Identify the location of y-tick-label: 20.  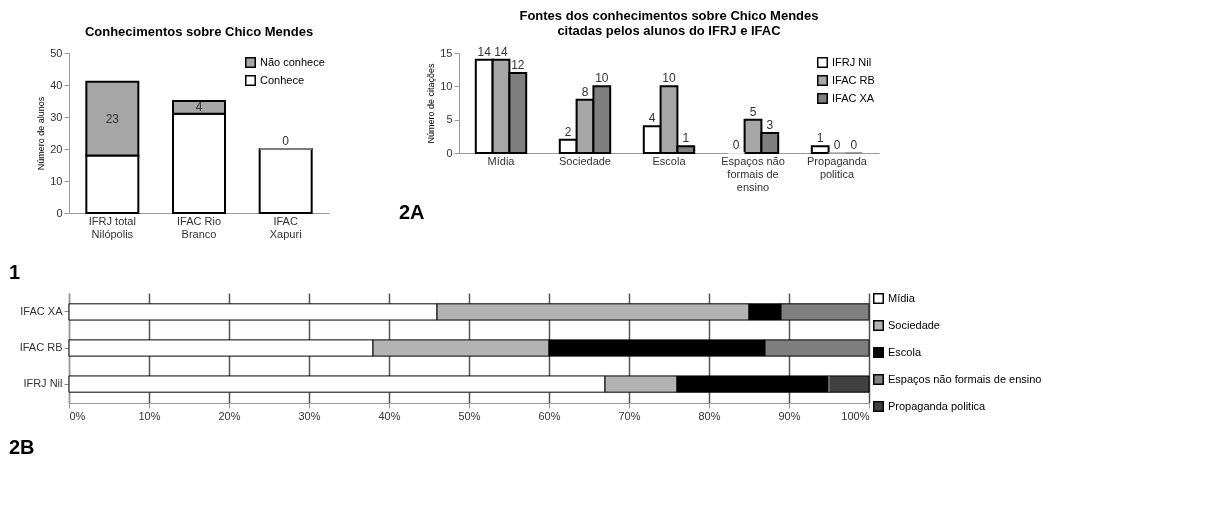
(56, 148).